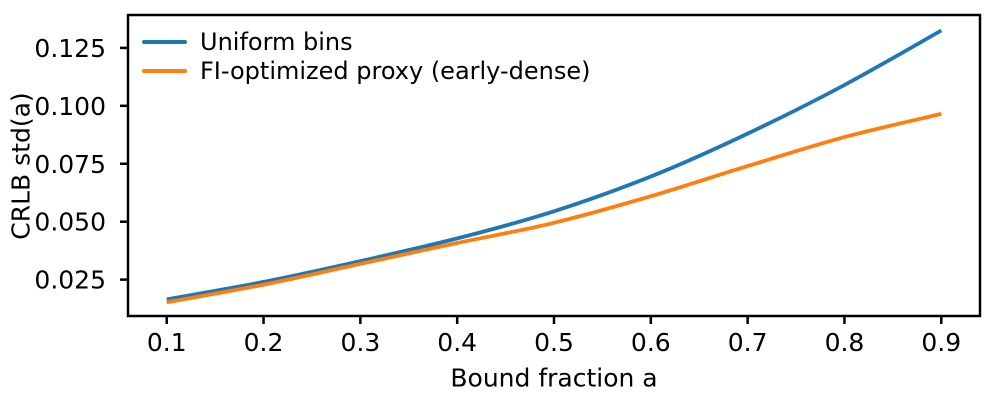 The height and width of the screenshot is (401, 997). Describe the element at coordinates (70, 164) in the screenshot. I see `y-tick-label: 0.075` at that location.